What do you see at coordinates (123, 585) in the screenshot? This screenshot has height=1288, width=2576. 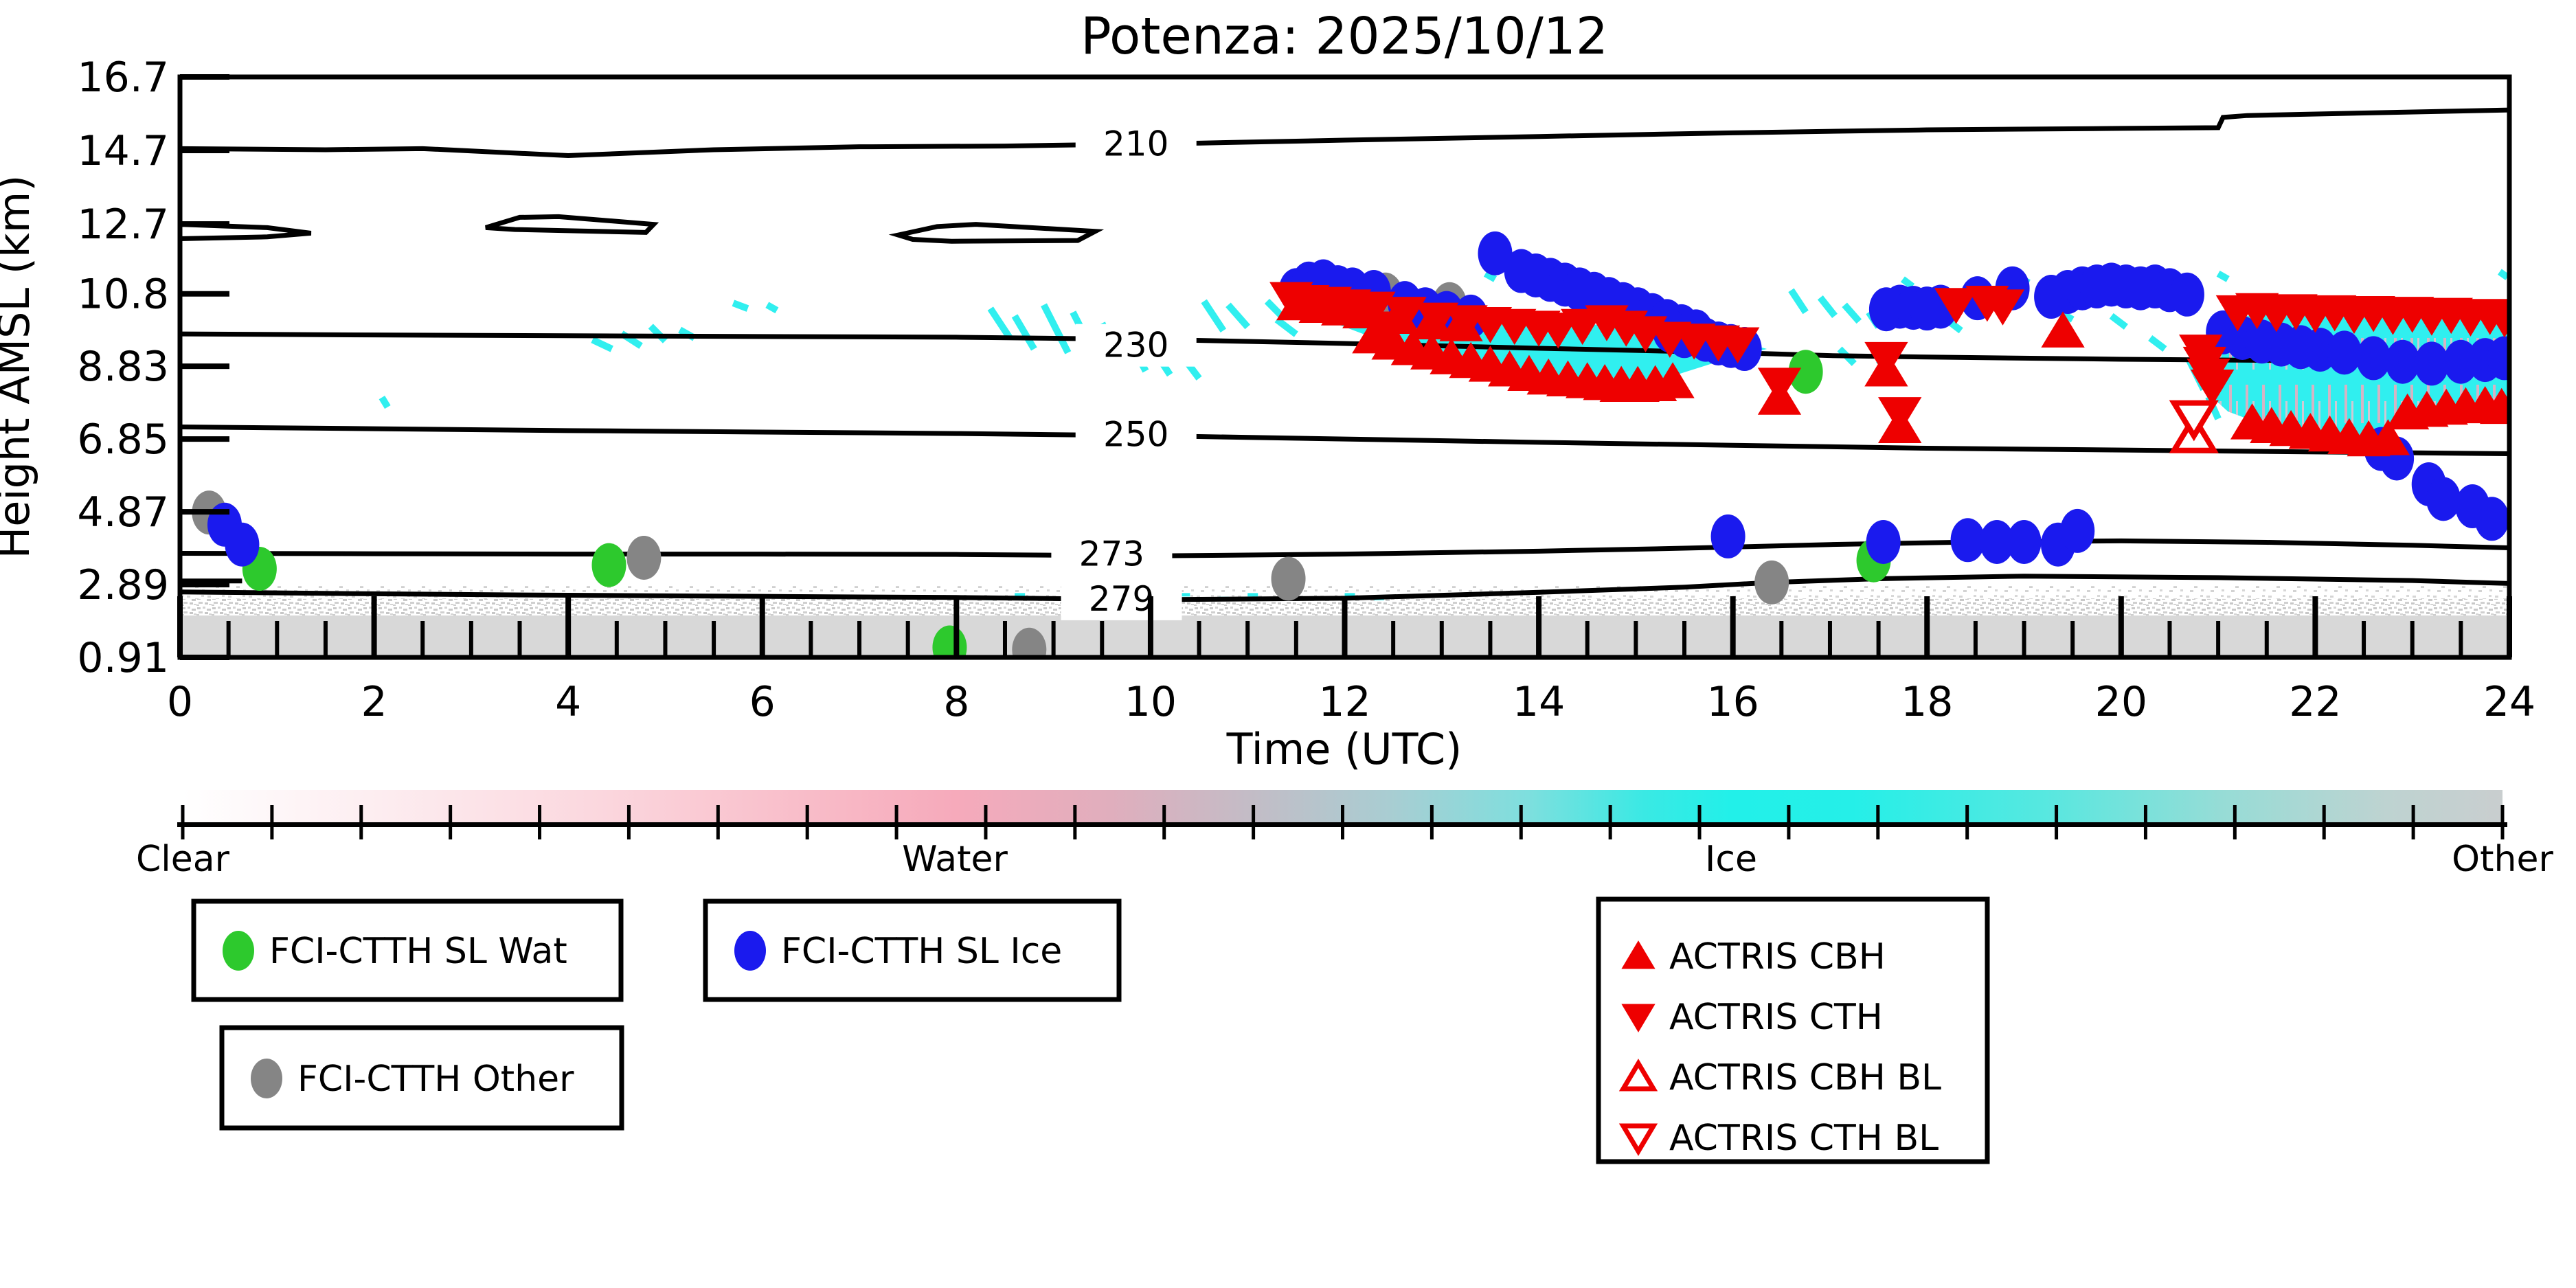 I see `y-tick-label: 2.89` at bounding box center [123, 585].